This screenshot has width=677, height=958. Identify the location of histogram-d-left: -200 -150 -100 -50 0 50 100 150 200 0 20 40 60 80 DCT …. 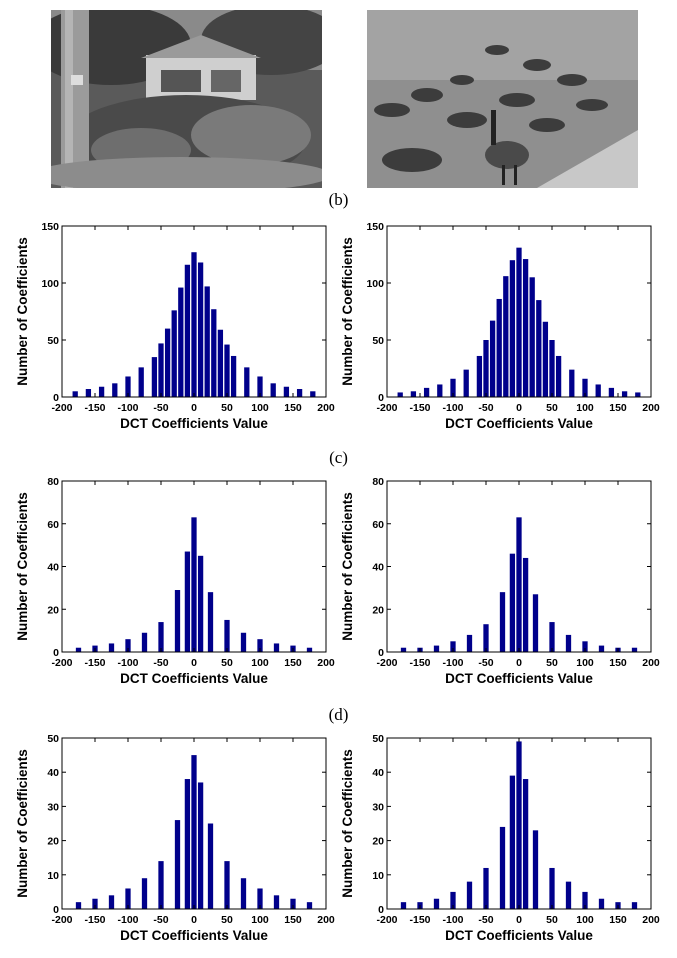
(170, 582).